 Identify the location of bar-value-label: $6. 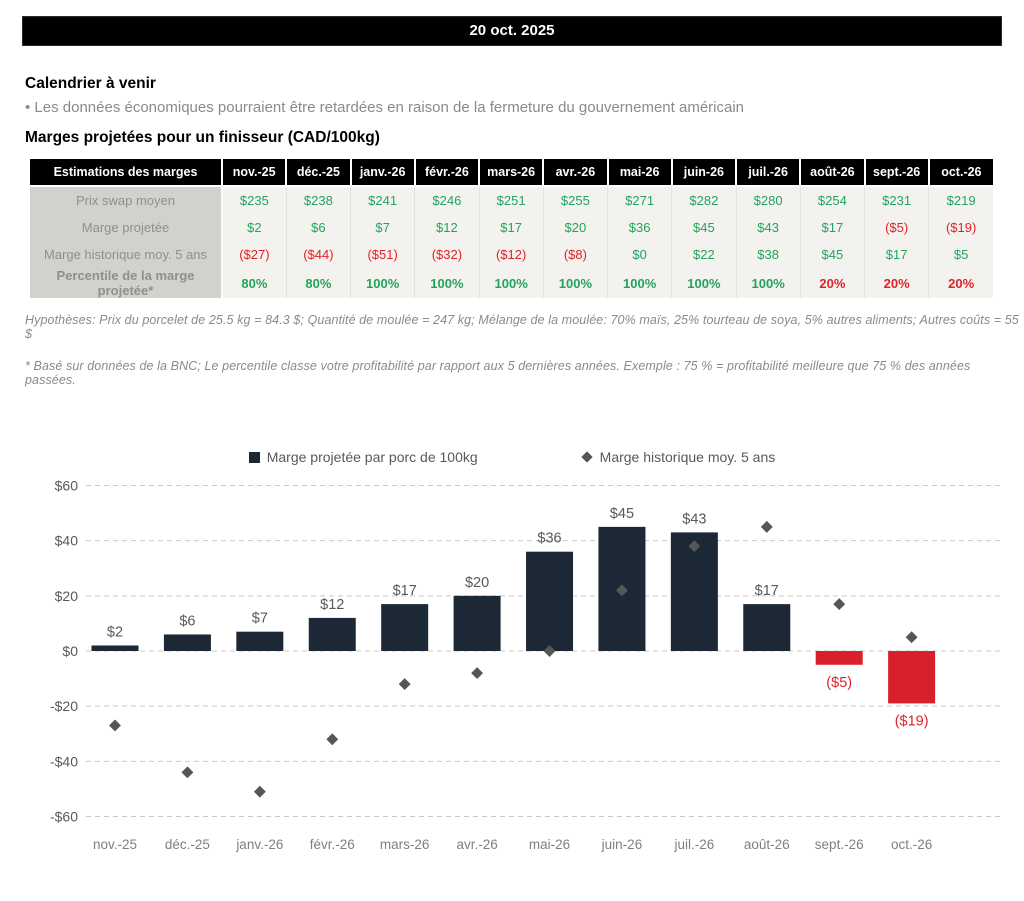
(187, 621).